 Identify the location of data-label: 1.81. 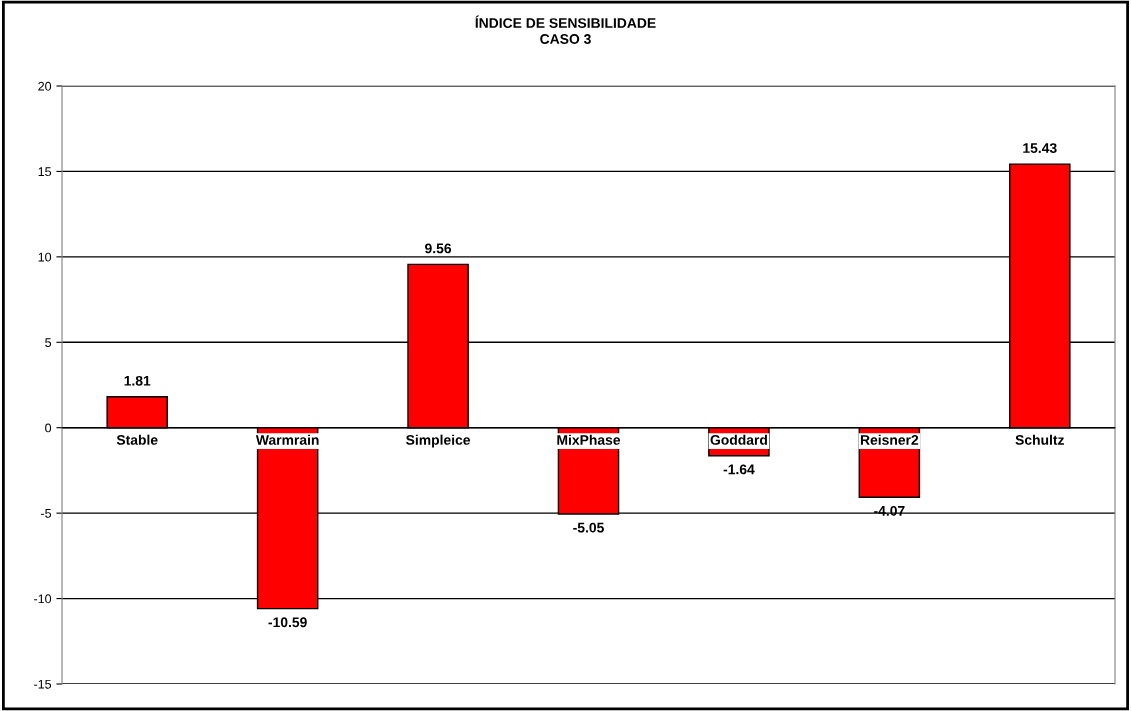
(137, 380).